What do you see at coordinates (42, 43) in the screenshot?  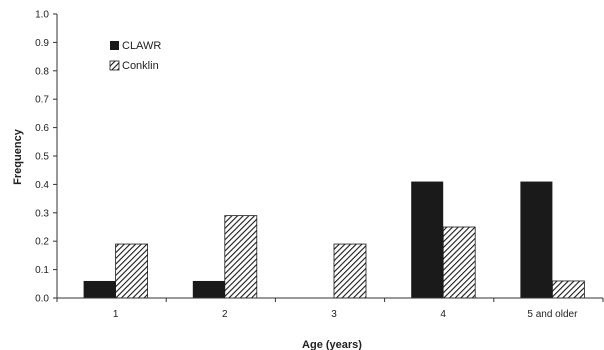 I see `y-tick-label: 0.9` at bounding box center [42, 43].